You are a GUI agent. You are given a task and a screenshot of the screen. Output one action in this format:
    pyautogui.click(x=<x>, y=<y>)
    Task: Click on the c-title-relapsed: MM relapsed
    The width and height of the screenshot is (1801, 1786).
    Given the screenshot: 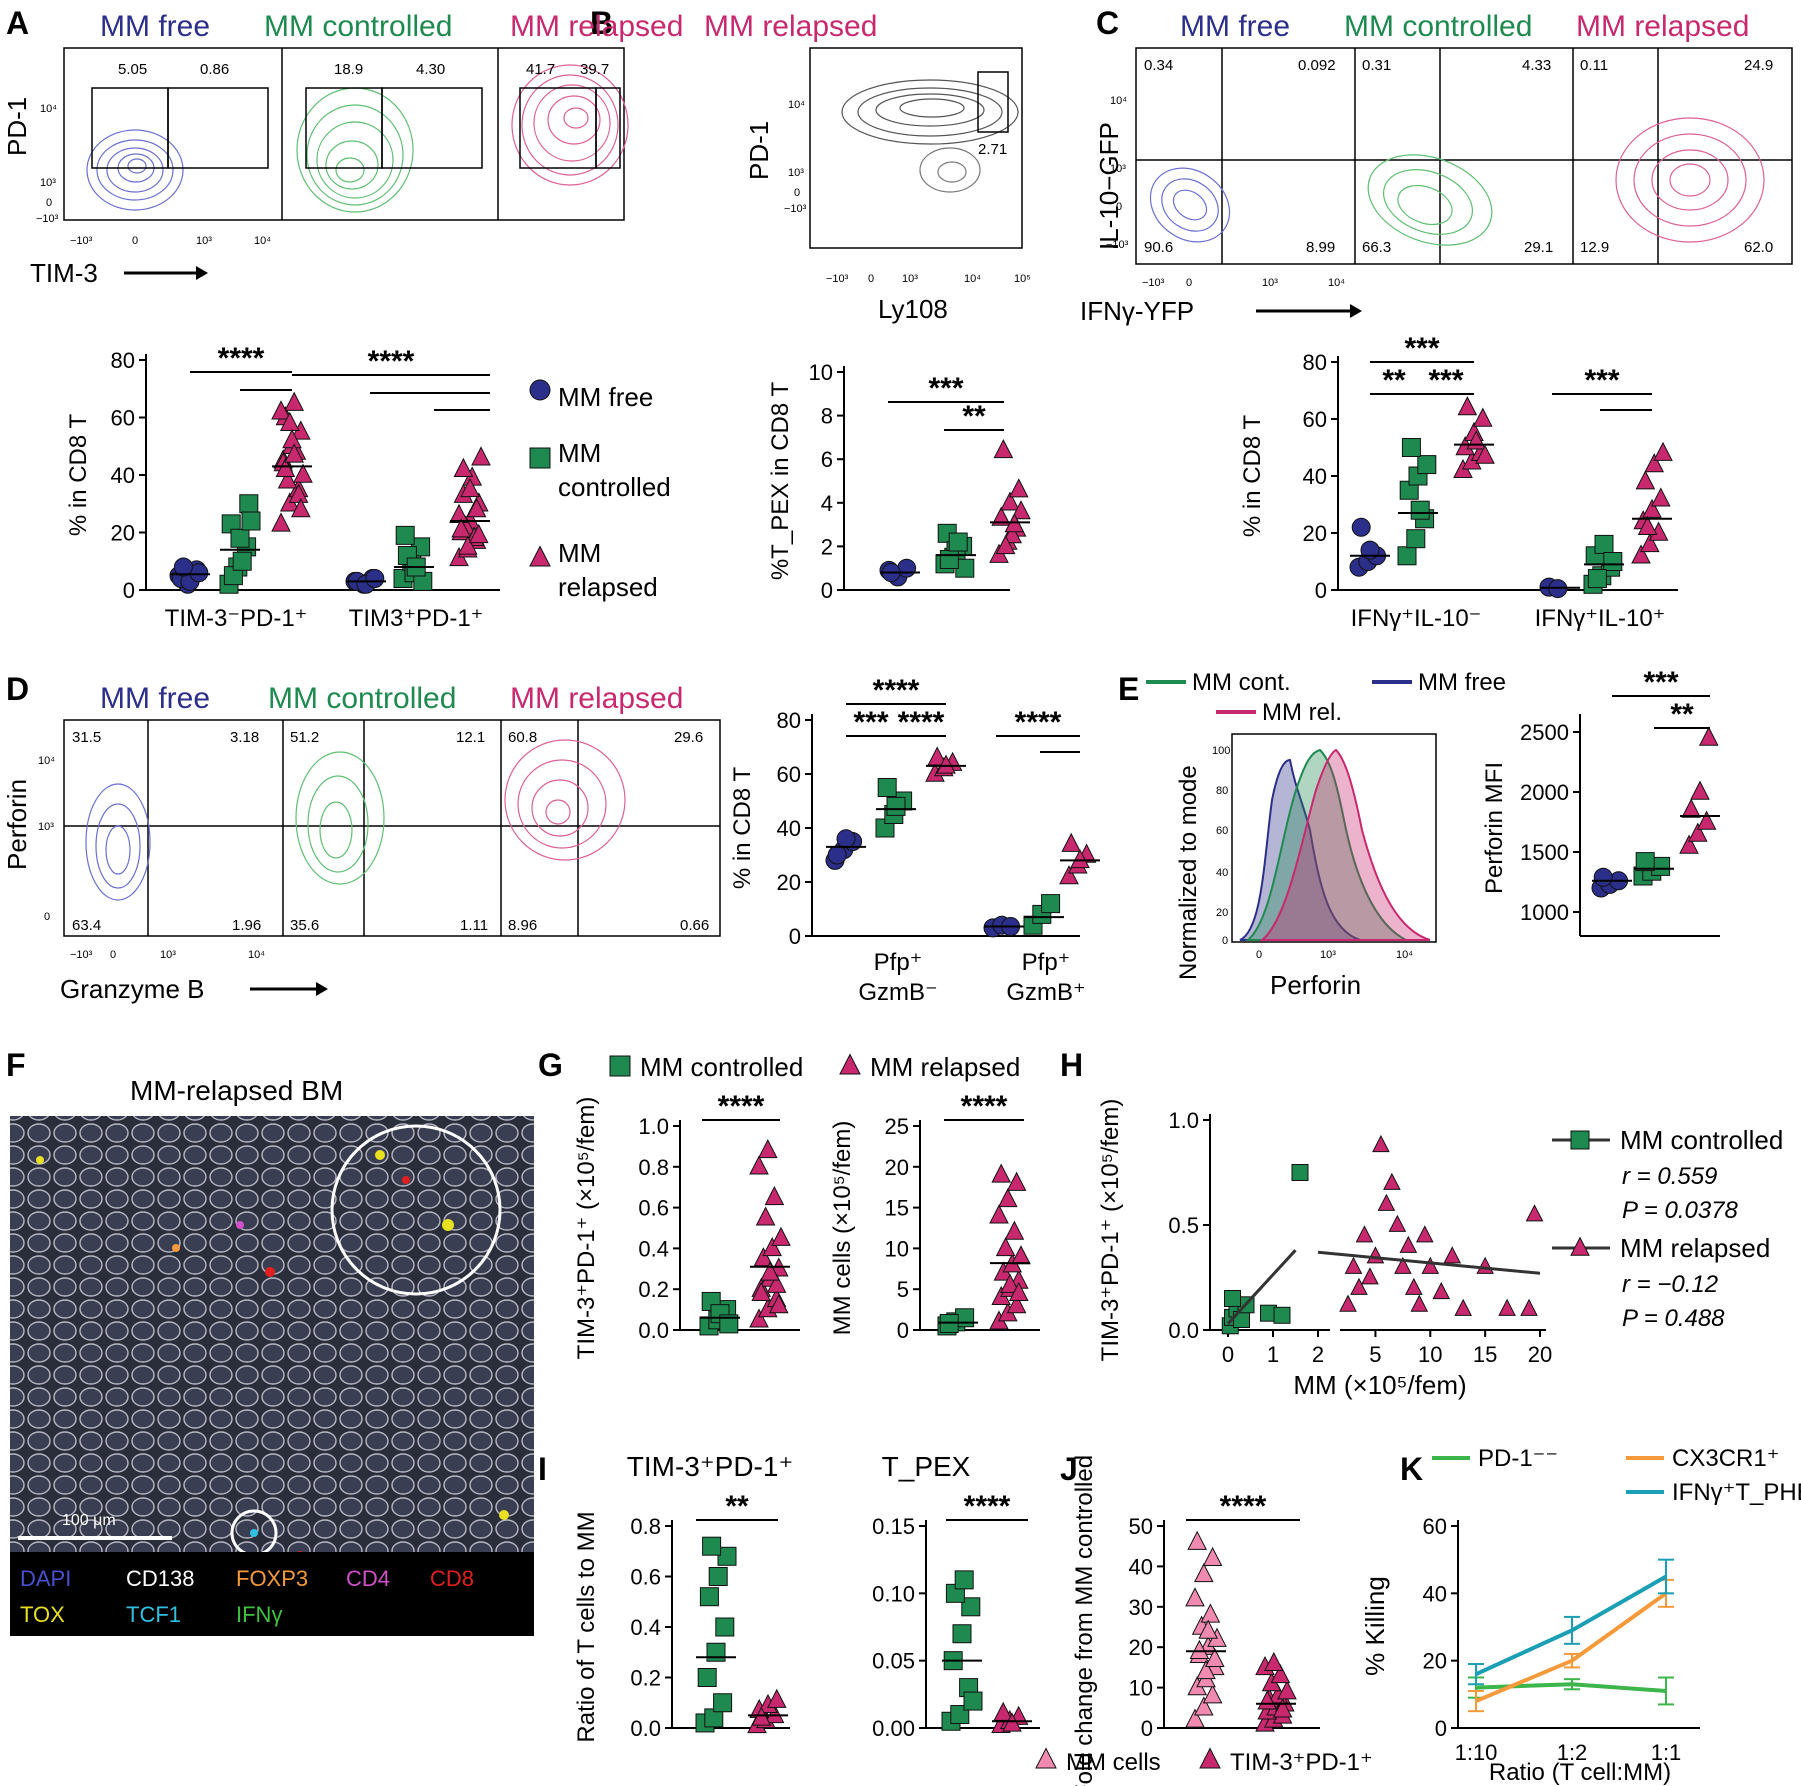 What is the action you would take?
    pyautogui.click(x=1662, y=26)
    